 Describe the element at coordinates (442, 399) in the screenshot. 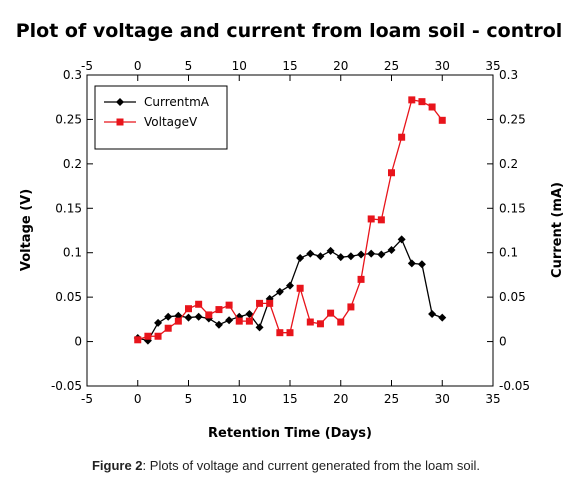

I see `x-tick-label-bottom: 30` at that location.